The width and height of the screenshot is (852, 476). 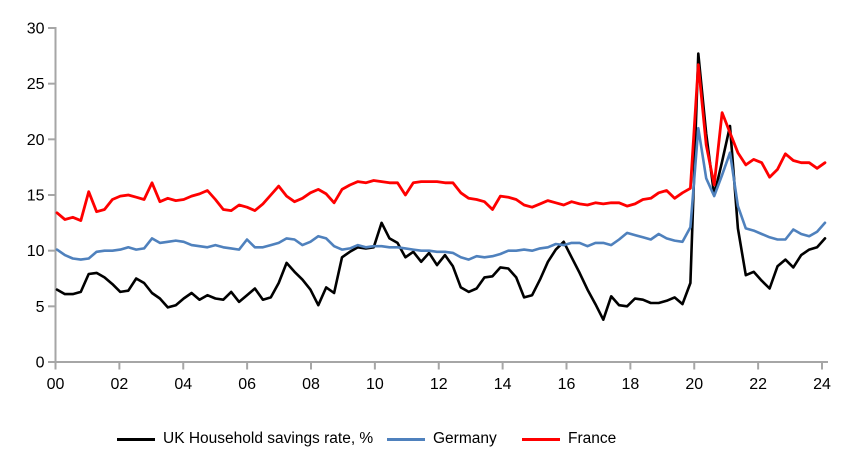 I want to click on x-tick-label: 20, so click(x=694, y=384).